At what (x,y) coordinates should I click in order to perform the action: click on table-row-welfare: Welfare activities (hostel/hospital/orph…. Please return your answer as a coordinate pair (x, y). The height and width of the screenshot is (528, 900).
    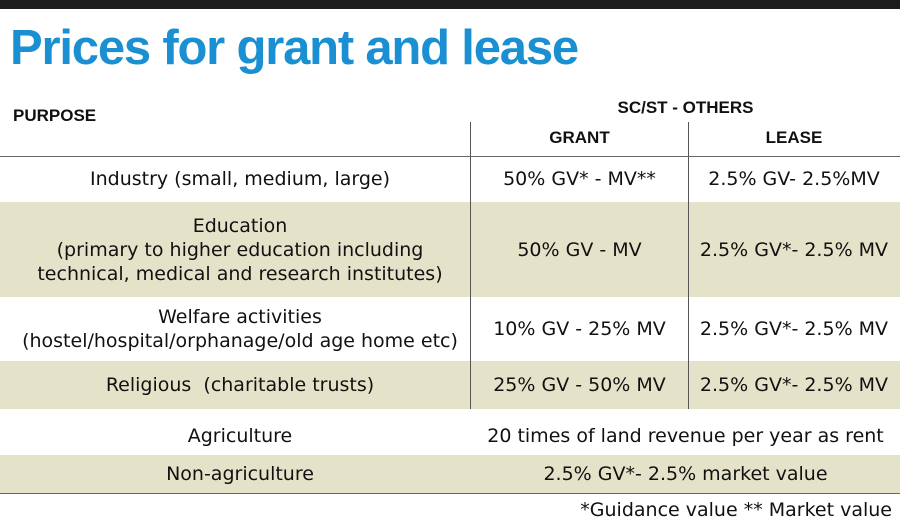
    Looking at the image, I should click on (450, 329).